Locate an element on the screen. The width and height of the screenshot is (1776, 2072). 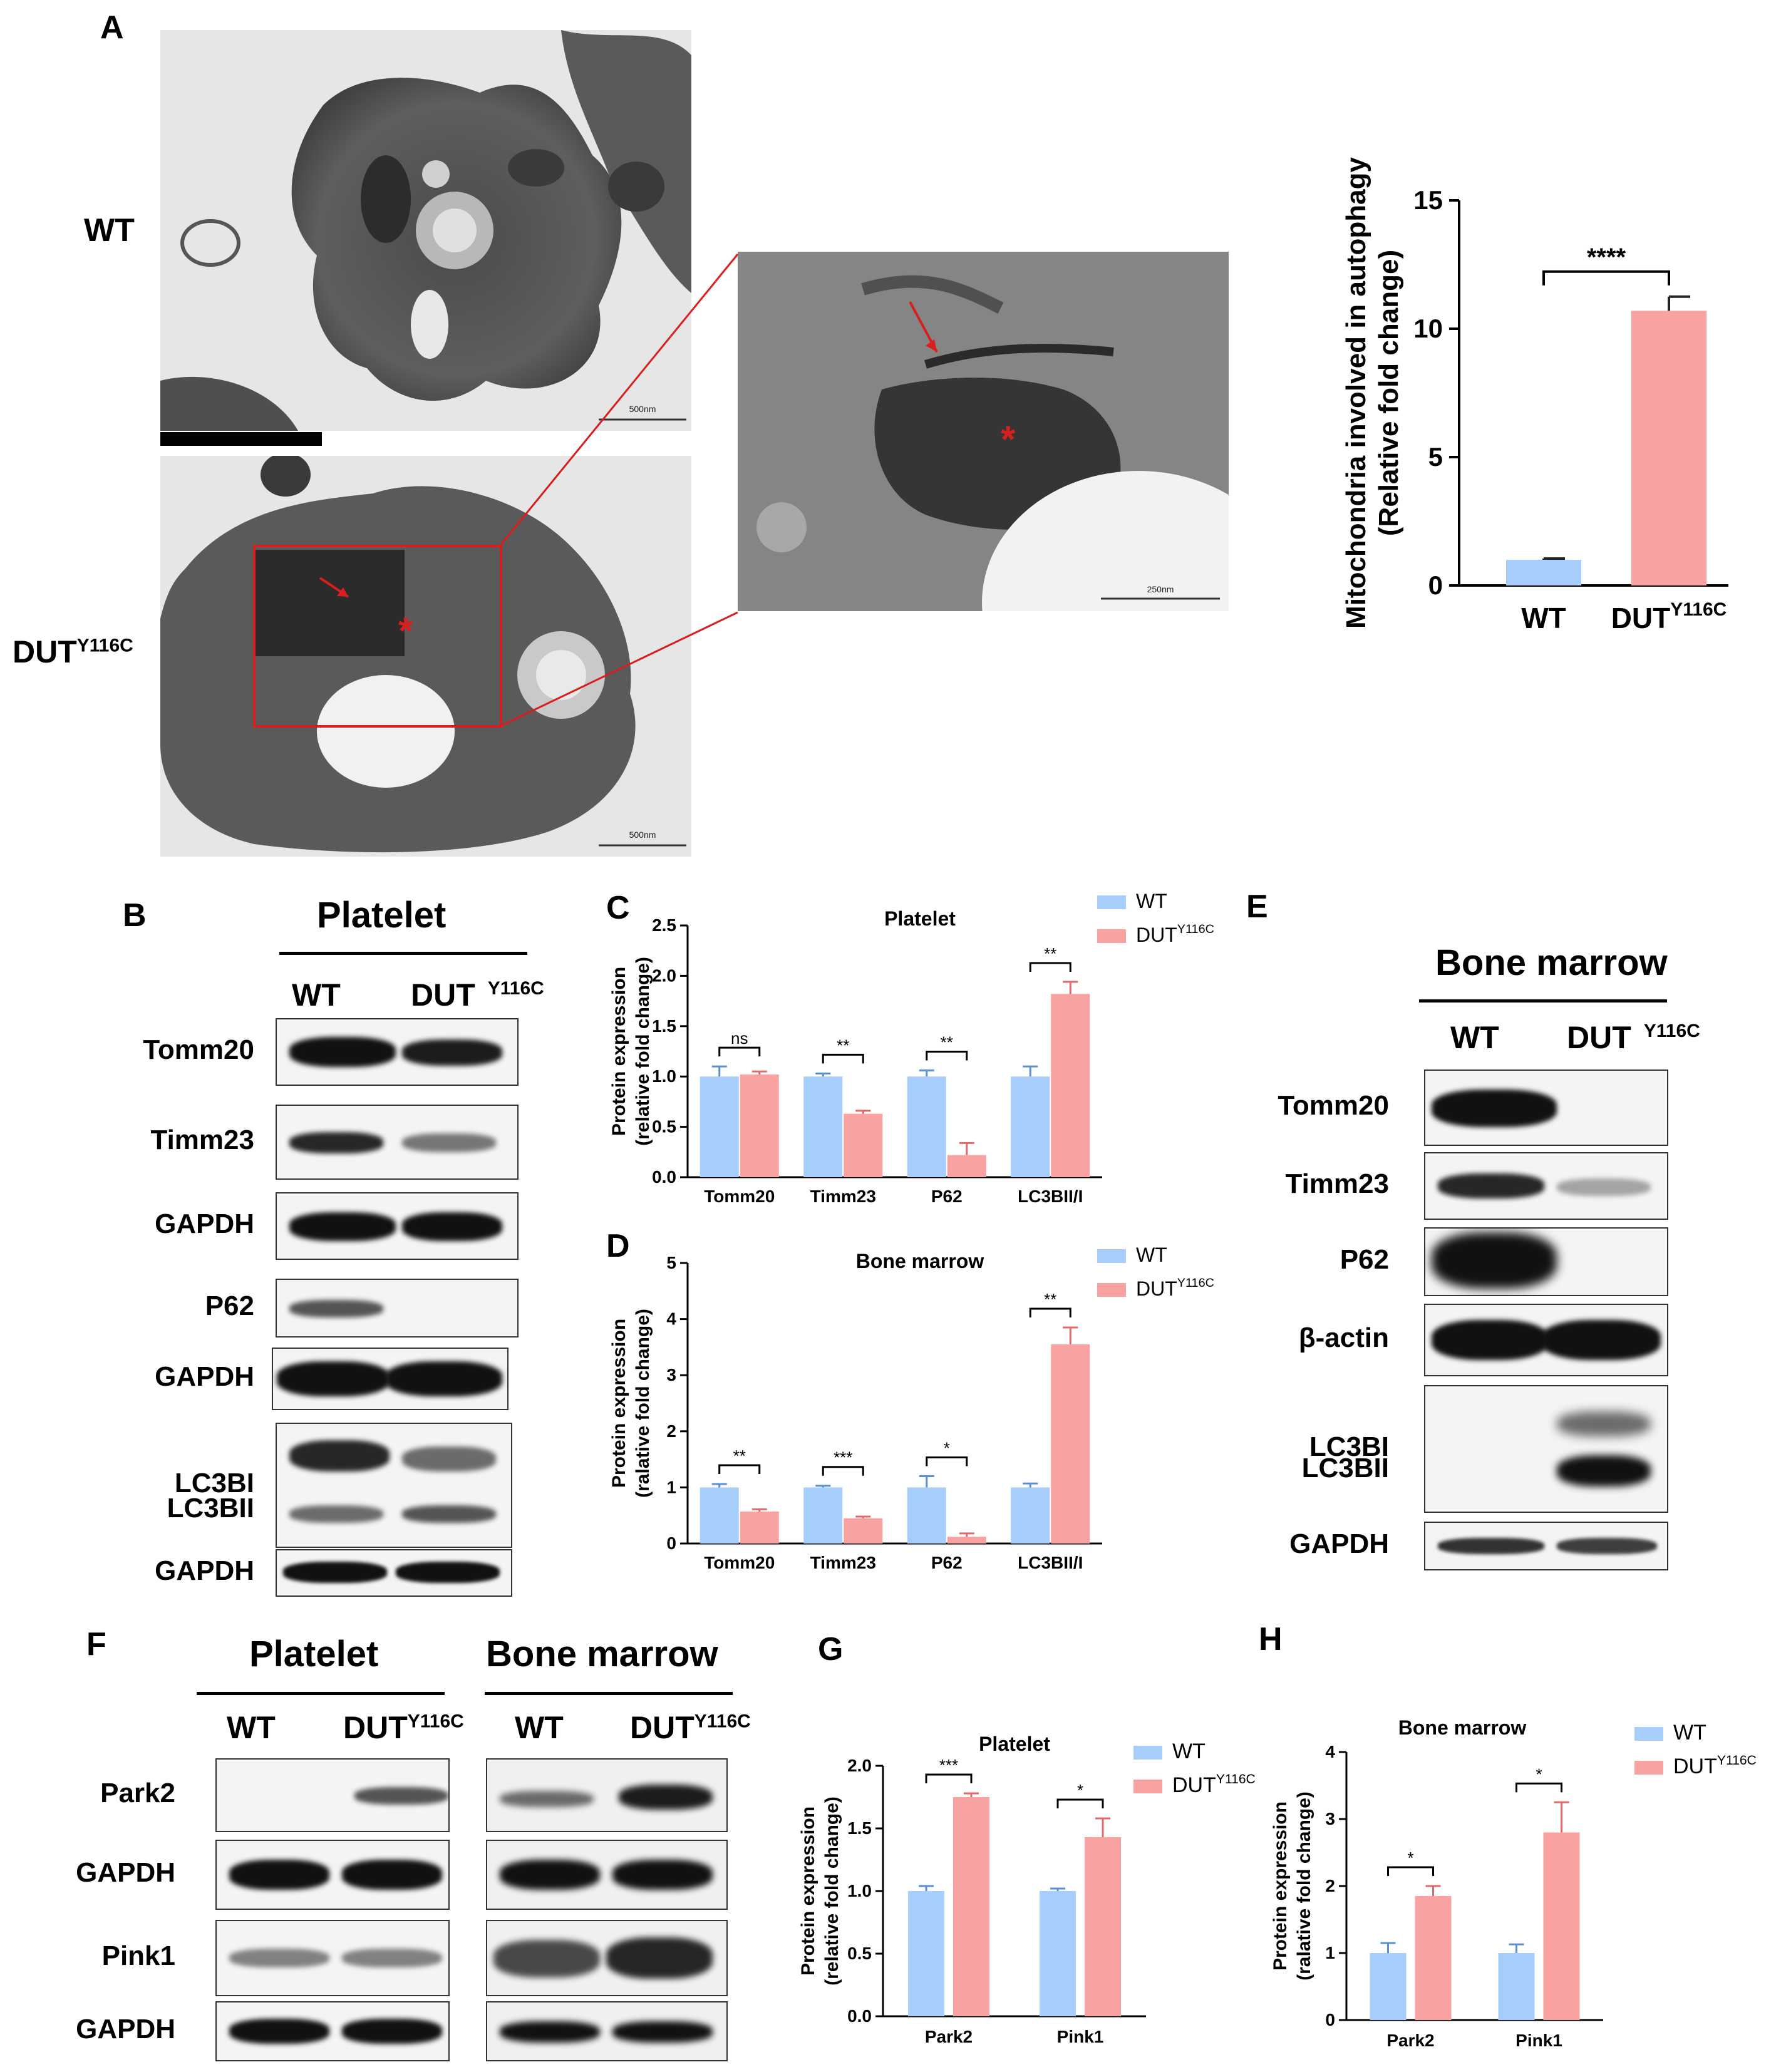
y-tick-label: 0.5 is located at coordinates (664, 1127).